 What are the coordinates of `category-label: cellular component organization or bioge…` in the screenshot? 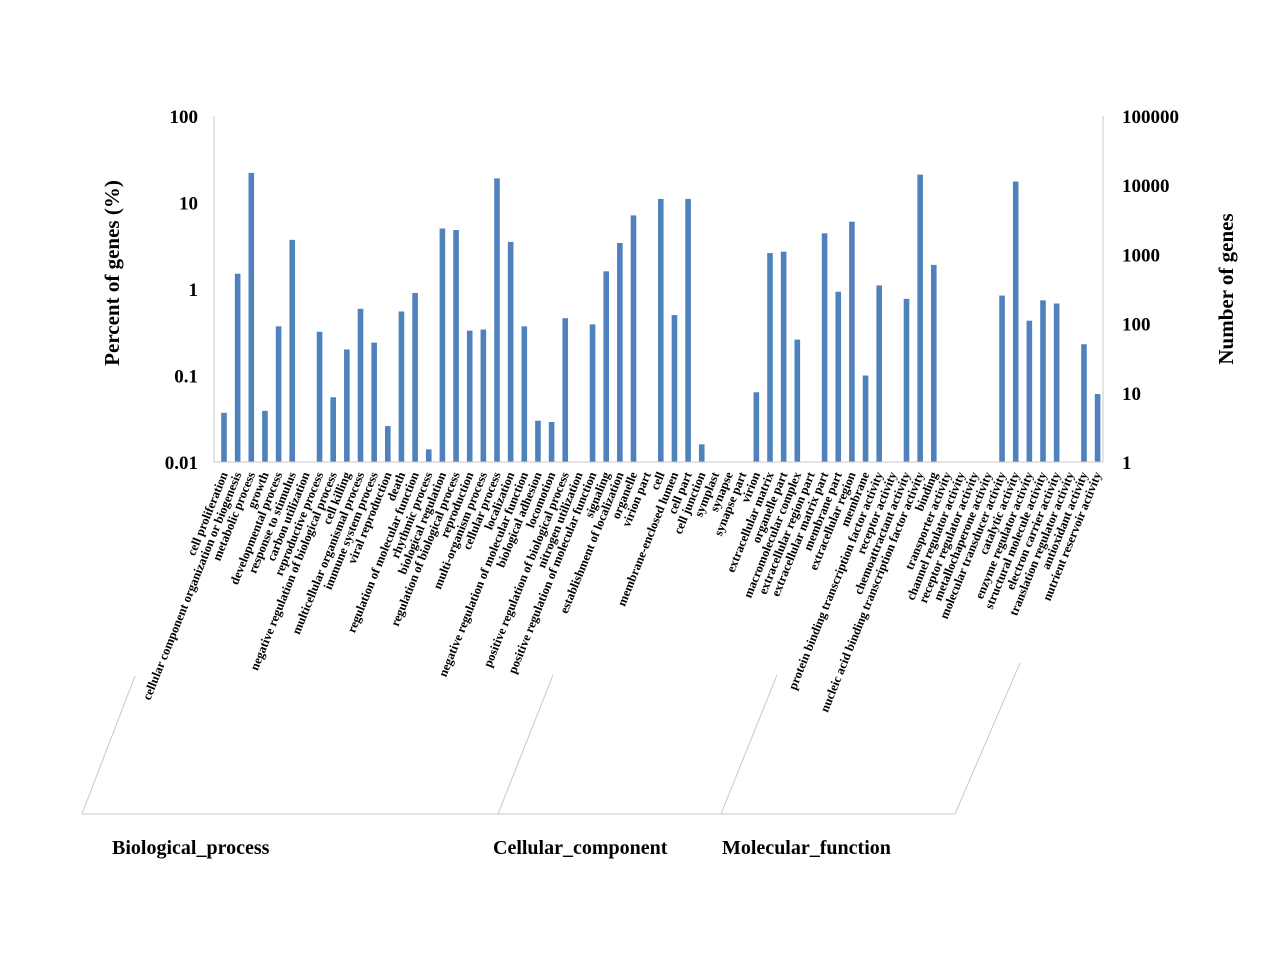 It's located at (192, 586).